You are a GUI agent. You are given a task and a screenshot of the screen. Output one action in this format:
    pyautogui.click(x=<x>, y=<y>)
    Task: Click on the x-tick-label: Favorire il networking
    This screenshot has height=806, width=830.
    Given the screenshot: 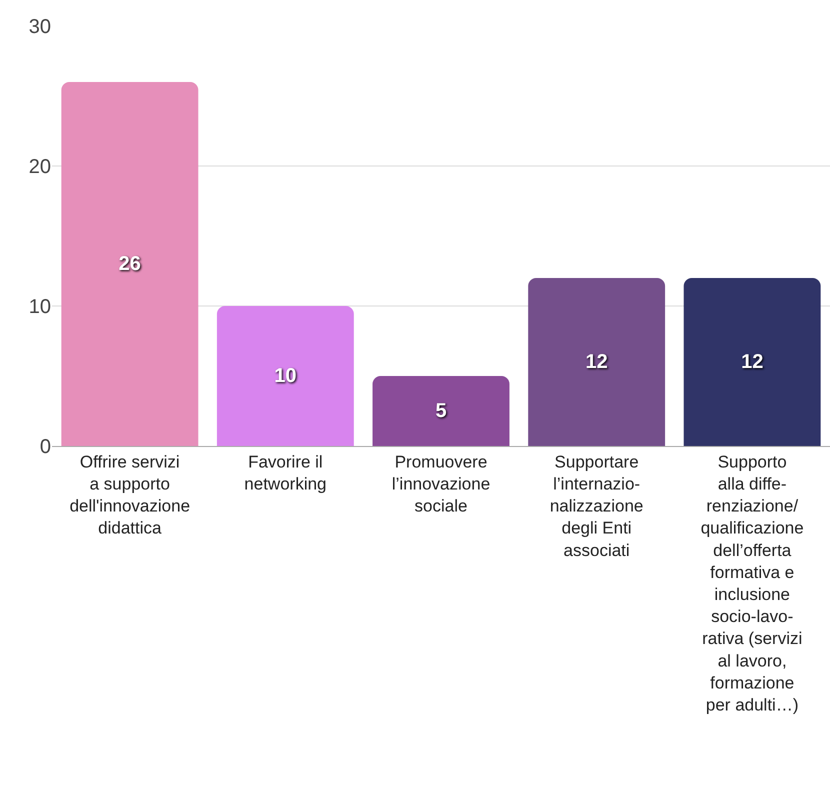 What is the action you would take?
    pyautogui.click(x=285, y=473)
    